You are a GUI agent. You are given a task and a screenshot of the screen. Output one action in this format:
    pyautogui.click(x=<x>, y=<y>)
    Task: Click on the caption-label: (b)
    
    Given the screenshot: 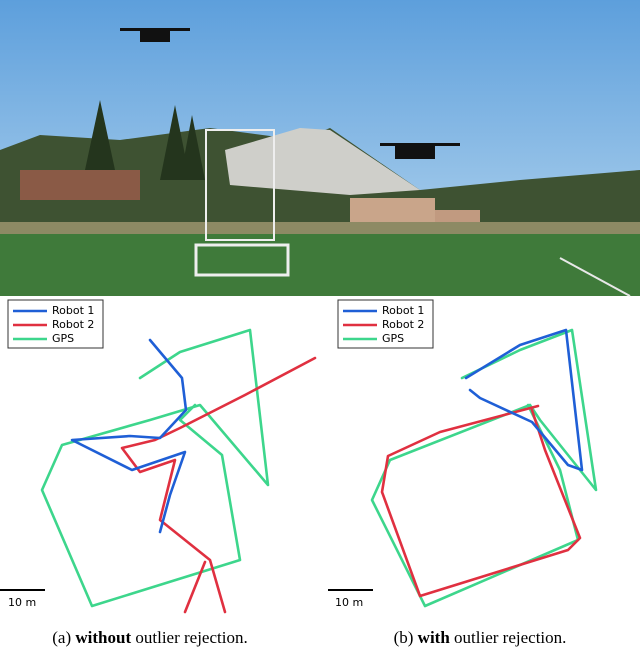 What is the action you would take?
    pyautogui.click(x=404, y=637)
    